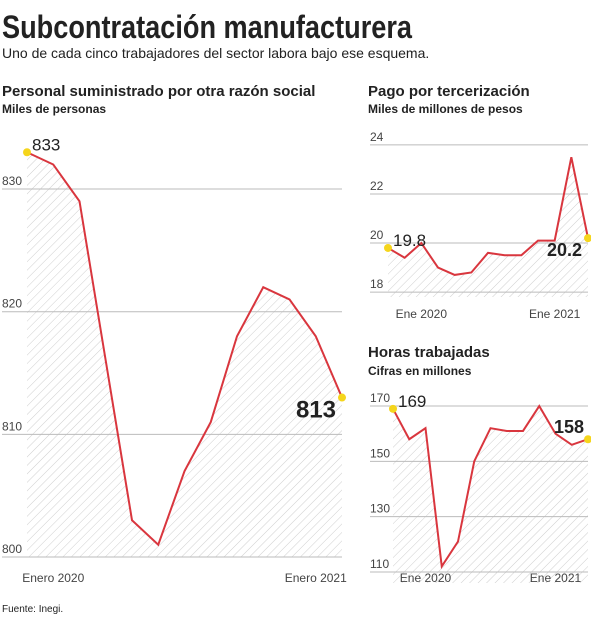 The width and height of the screenshot is (591, 620). What do you see at coordinates (379, 564) in the screenshot?
I see `y-tick-label: 110` at bounding box center [379, 564].